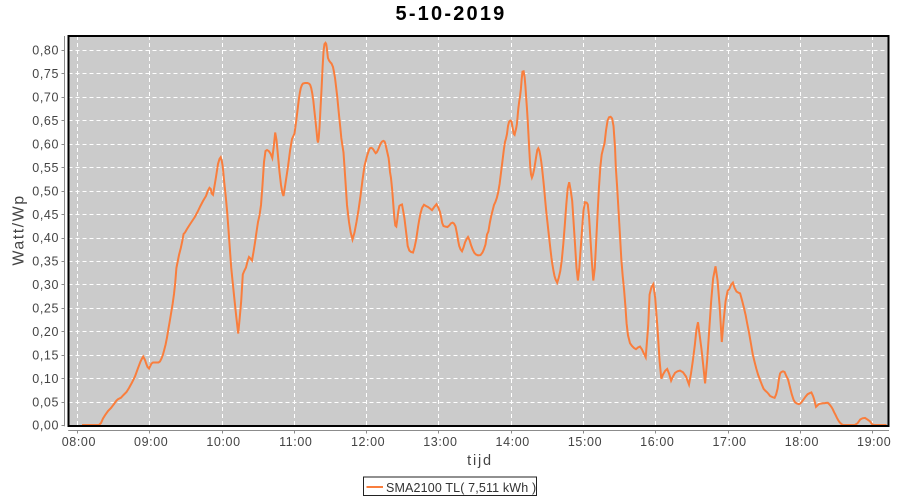  What do you see at coordinates (45, 98) in the screenshot?
I see `svg-text: 0,70` at bounding box center [45, 98].